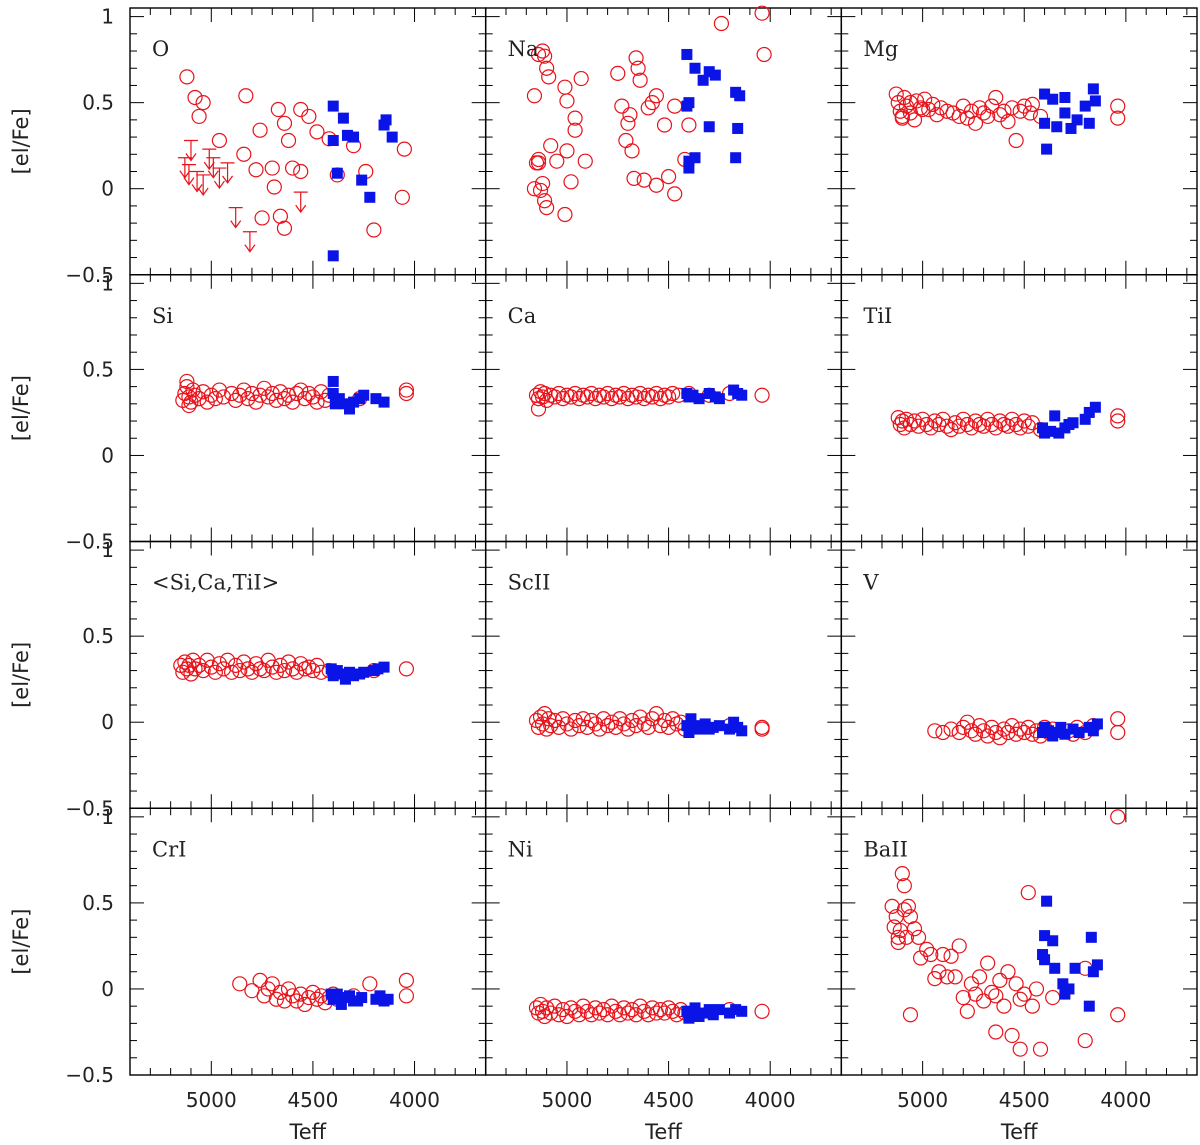  Describe the element at coordinates (522, 316) in the screenshot. I see `panel-element-label: Ca` at that location.